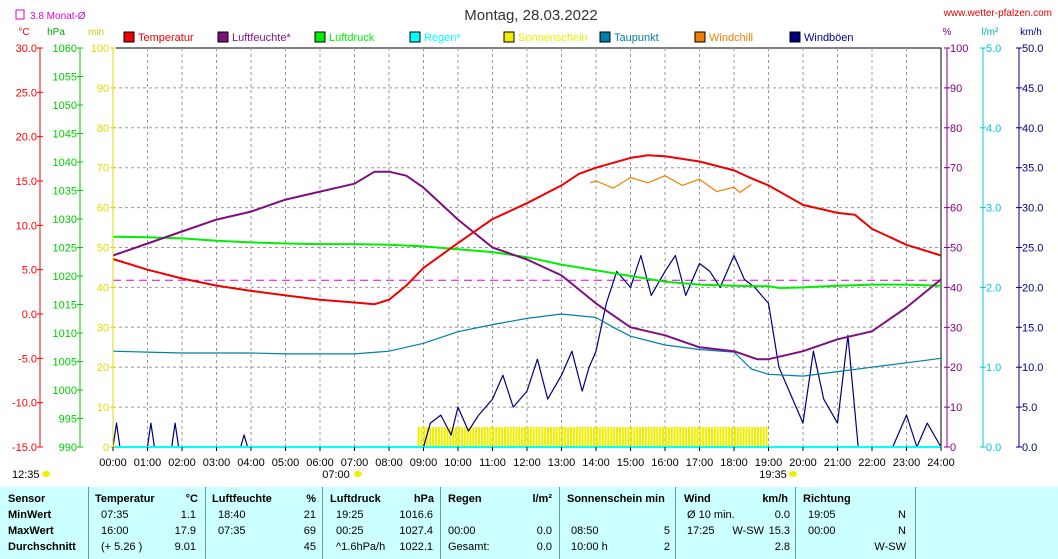 This screenshot has height=559, width=1058. Describe the element at coordinates (182, 463) in the screenshot. I see `x-tick-label: 02:00` at that location.